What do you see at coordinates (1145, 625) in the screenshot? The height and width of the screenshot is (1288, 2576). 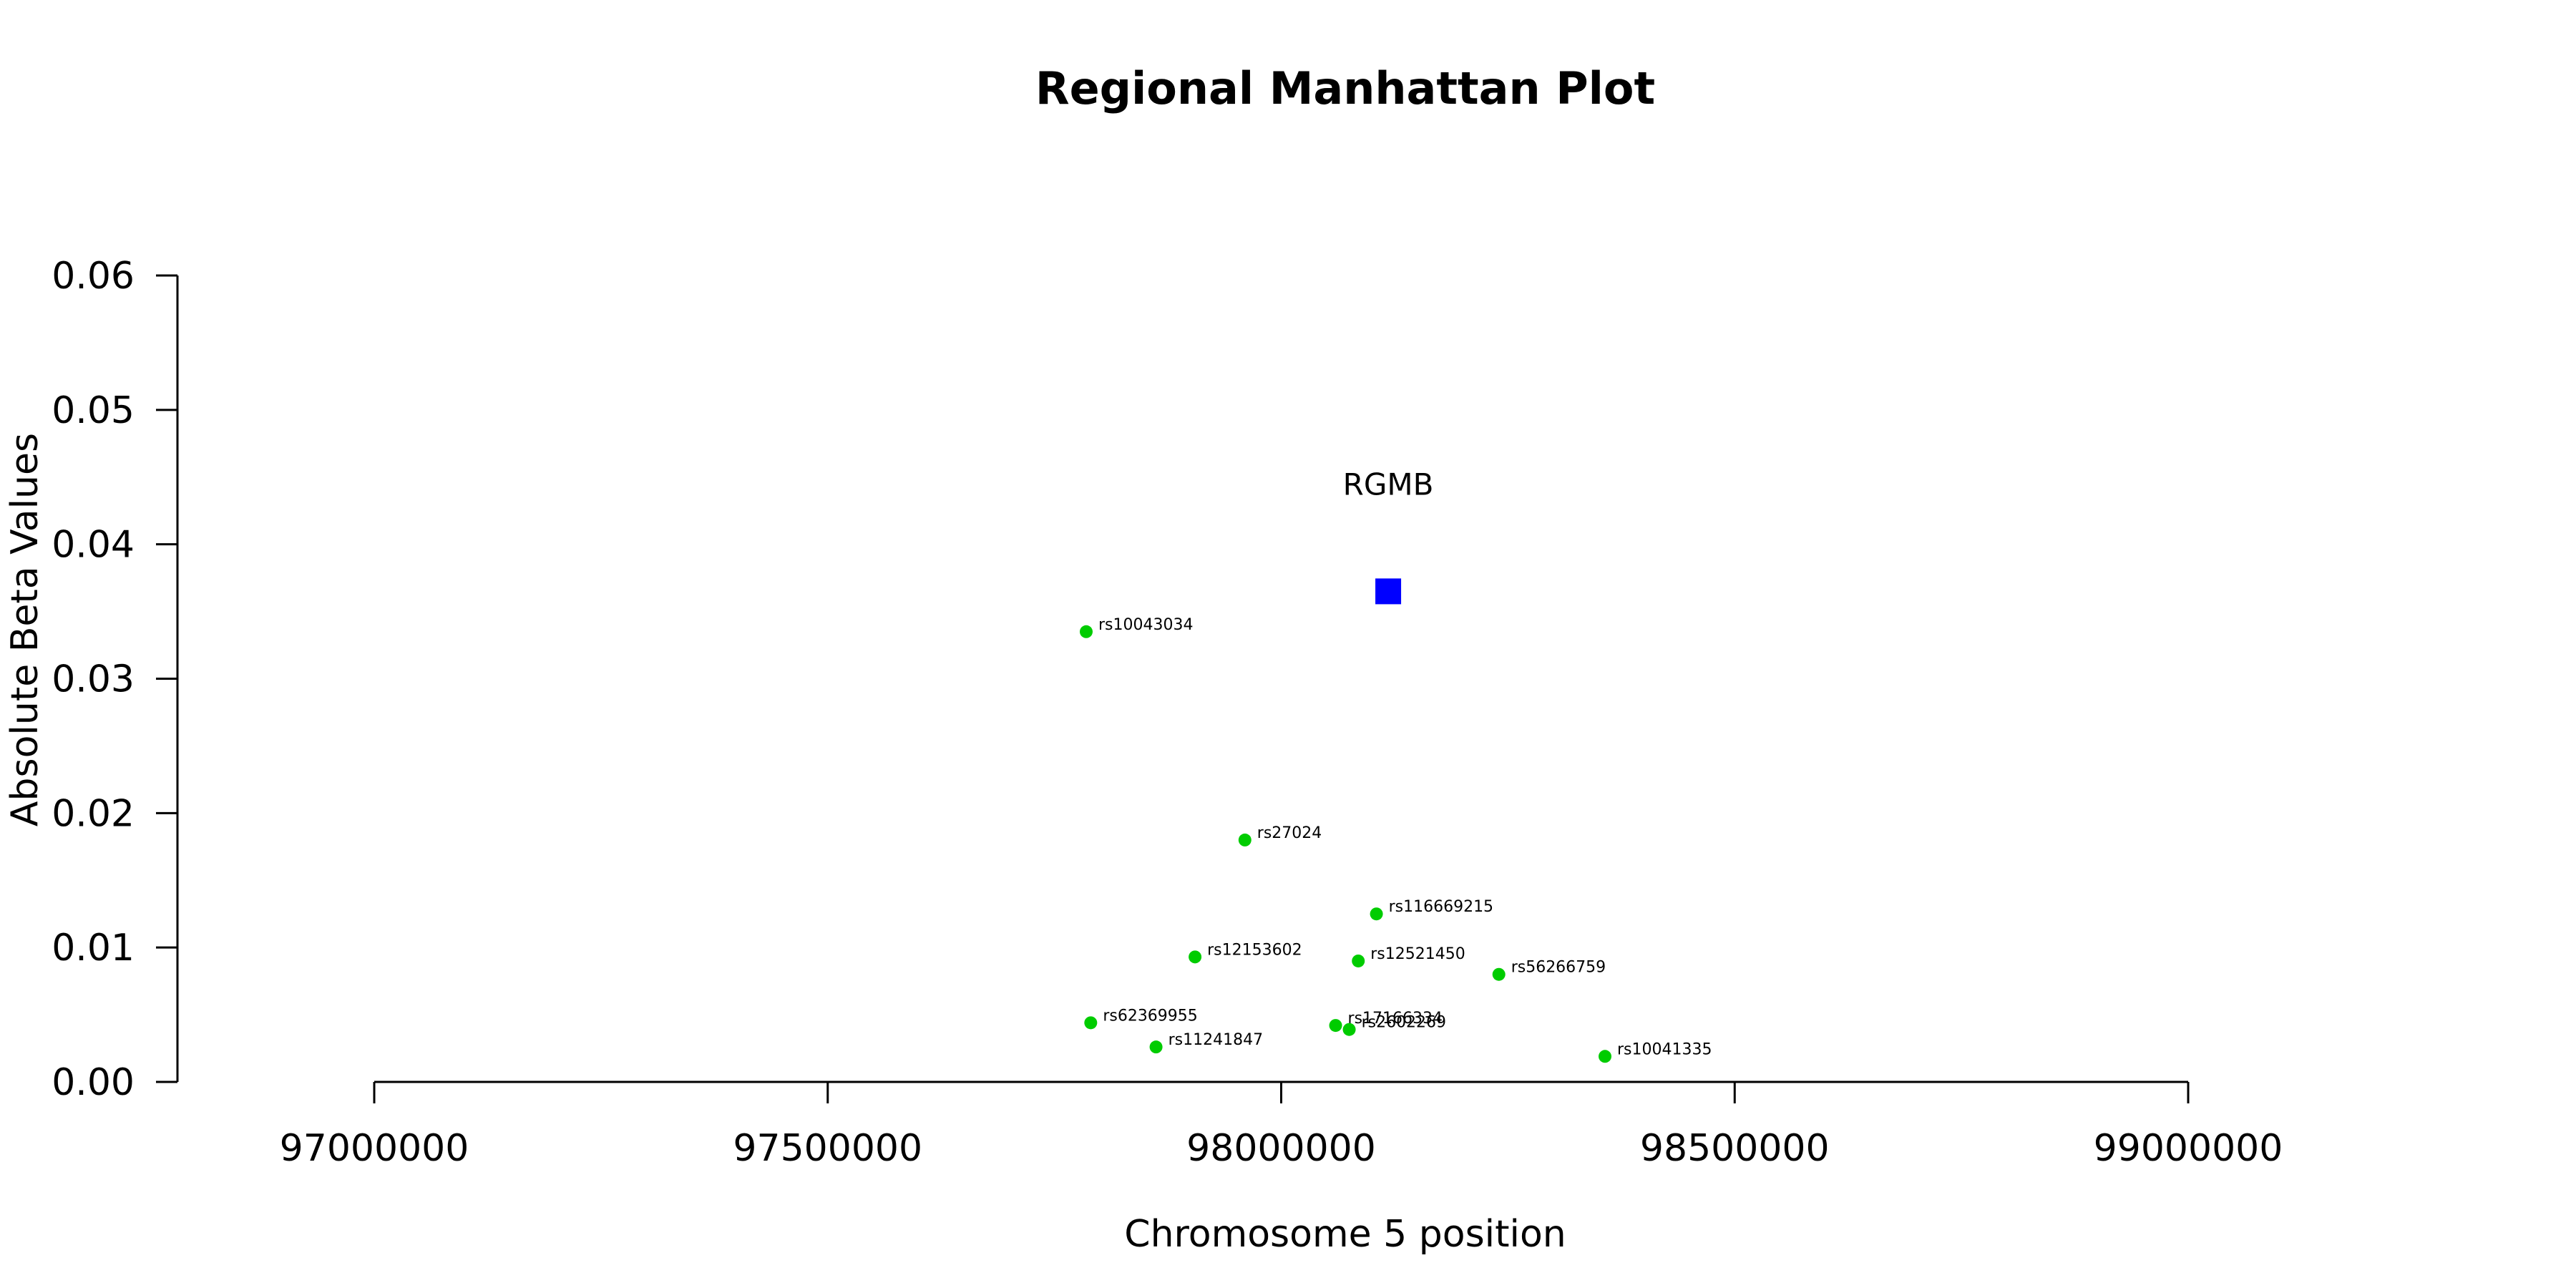 I see `snp-label: rs10043034` at bounding box center [1145, 625].